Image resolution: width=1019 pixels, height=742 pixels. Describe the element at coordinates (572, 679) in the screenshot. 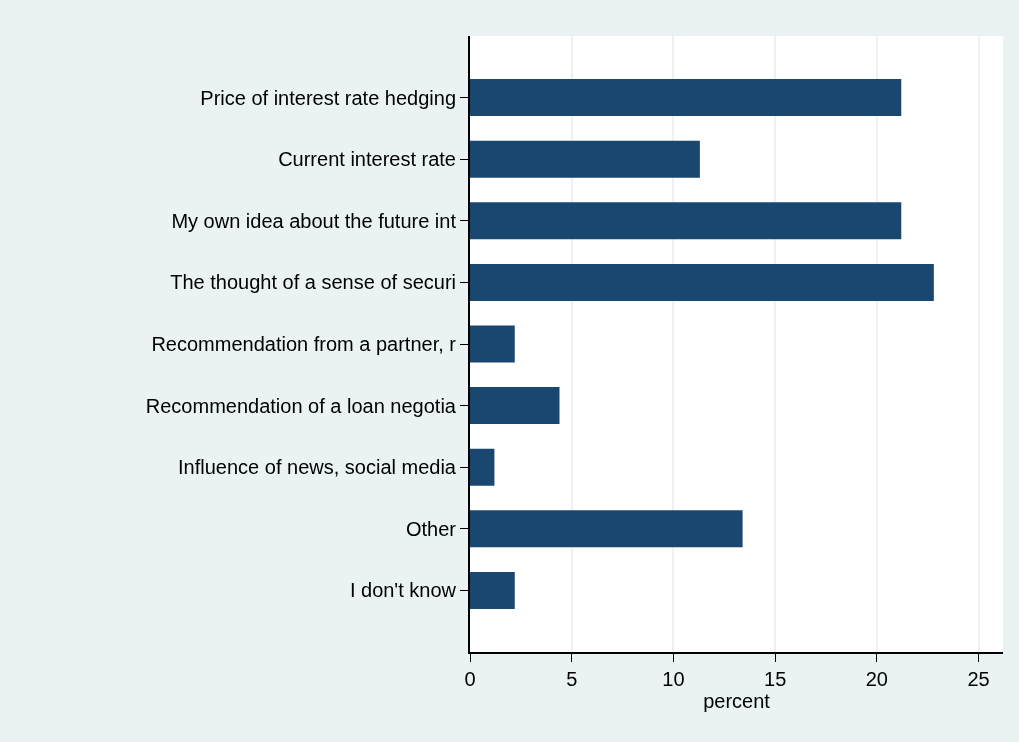

I see `x-tick-label: 5` at that location.